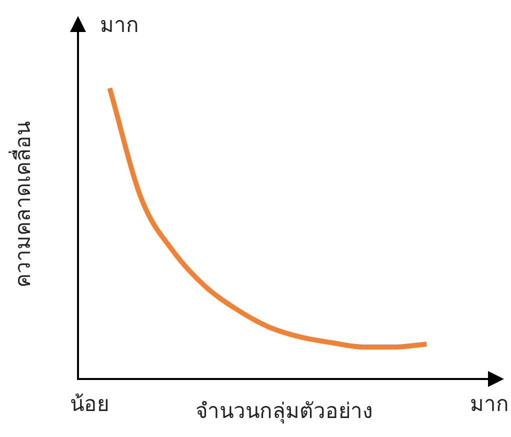 This screenshot has width=511, height=437. What do you see at coordinates (22, 205) in the screenshot?
I see `y-axis-title: ความคลาดเคลื่อน` at bounding box center [22, 205].